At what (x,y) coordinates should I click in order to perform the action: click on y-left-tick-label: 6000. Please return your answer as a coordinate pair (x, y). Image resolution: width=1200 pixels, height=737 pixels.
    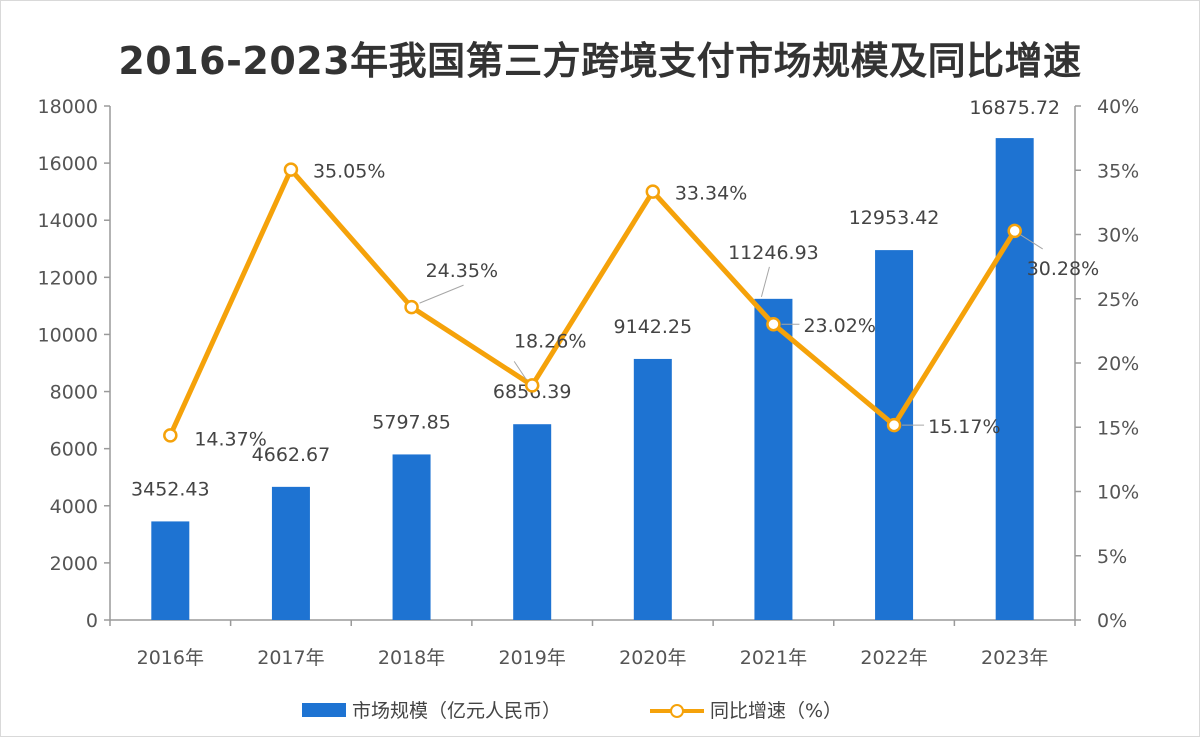
    Looking at the image, I should click on (74, 450).